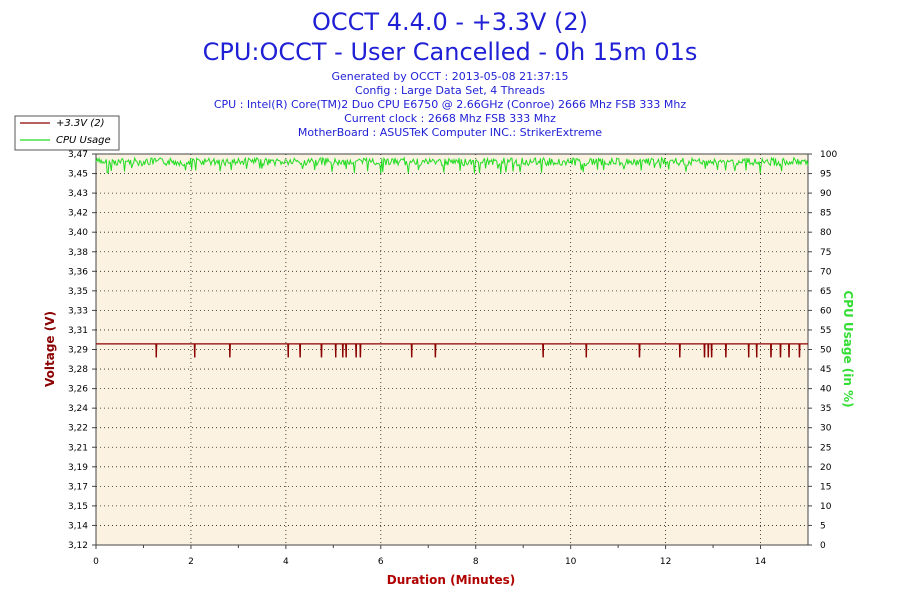 This screenshot has width=900, height=600. What do you see at coordinates (665, 562) in the screenshot?
I see `x-tick-label: 12` at bounding box center [665, 562].